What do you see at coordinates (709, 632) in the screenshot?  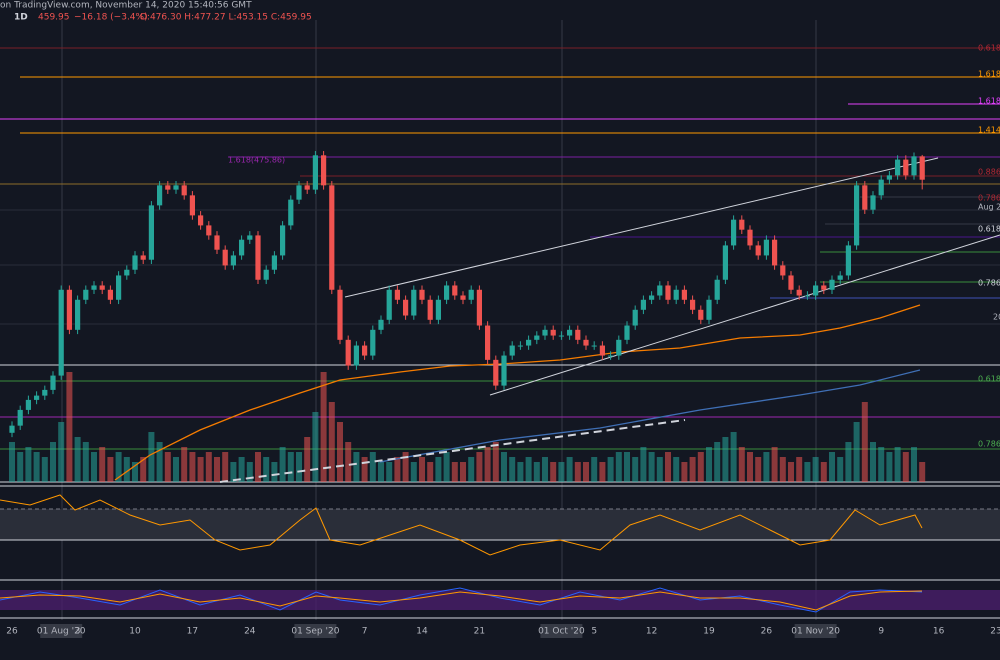 I see `x-tick-label: 19` at bounding box center [709, 632].